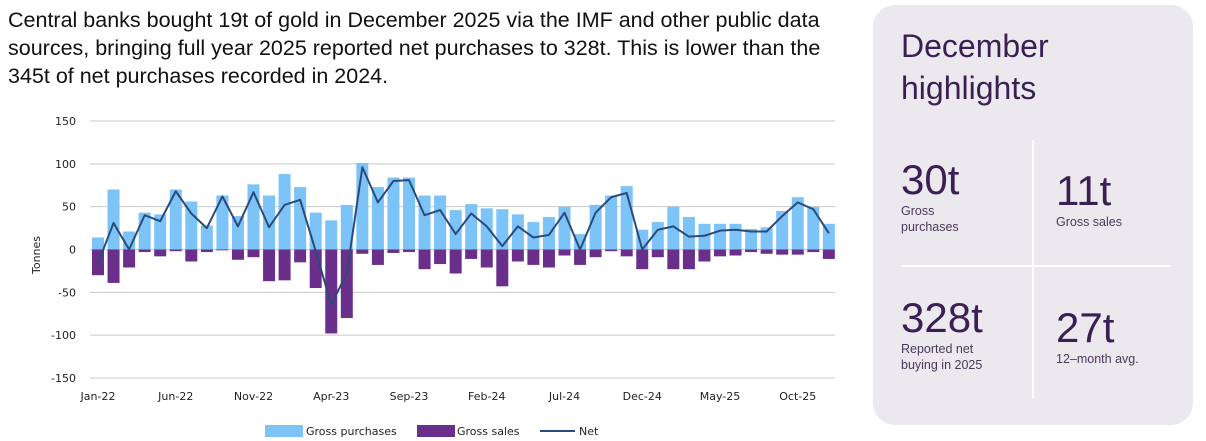 The image size is (1206, 441). Describe the element at coordinates (486, 396) in the screenshot. I see `x-tick-label: Feb-24` at that location.